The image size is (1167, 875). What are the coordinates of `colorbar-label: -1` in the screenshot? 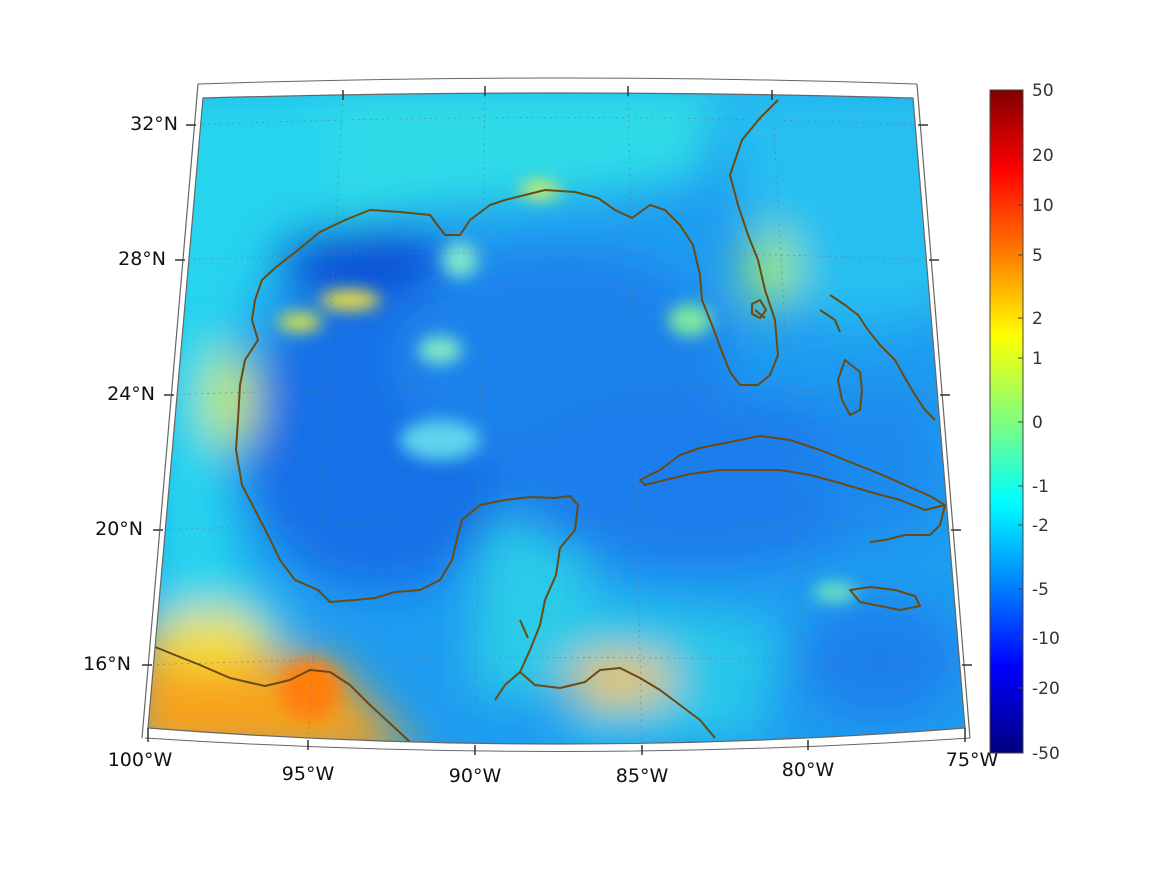 It's located at (1040, 487).